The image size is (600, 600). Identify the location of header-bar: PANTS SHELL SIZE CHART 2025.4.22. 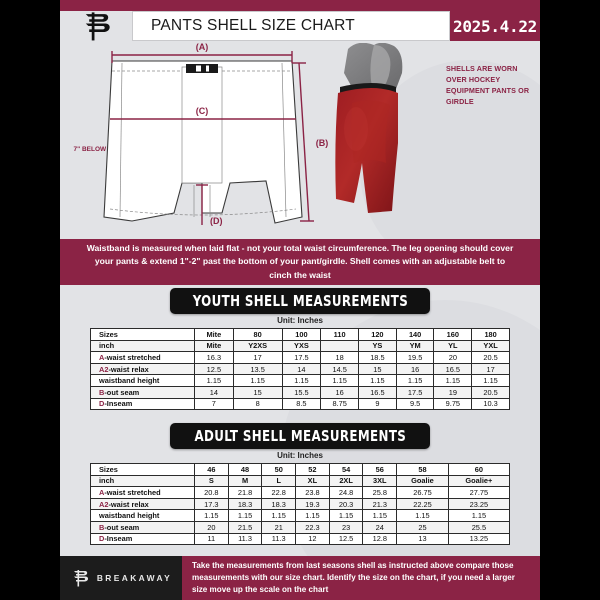
(300, 26).